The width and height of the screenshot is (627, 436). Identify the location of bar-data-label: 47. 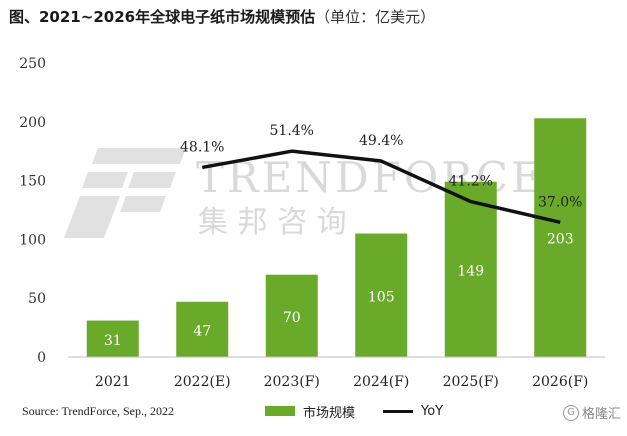
(202, 331).